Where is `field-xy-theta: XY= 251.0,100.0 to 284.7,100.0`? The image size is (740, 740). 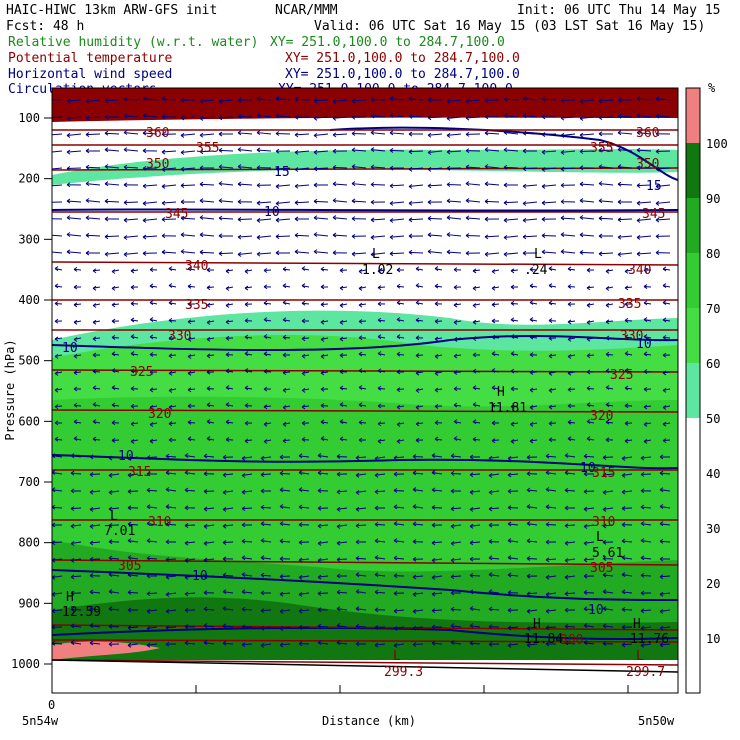 field-xy-theta: XY= 251.0,100.0 to 284.7,100.0 is located at coordinates (402, 58).